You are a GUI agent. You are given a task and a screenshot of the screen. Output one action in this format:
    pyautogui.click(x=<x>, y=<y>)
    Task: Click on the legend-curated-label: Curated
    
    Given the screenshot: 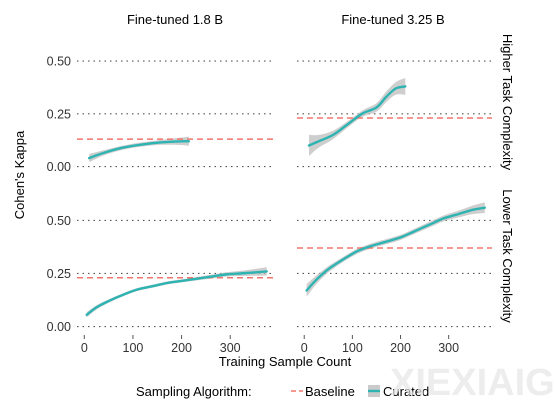 What is the action you would take?
    pyautogui.click(x=406, y=391)
    